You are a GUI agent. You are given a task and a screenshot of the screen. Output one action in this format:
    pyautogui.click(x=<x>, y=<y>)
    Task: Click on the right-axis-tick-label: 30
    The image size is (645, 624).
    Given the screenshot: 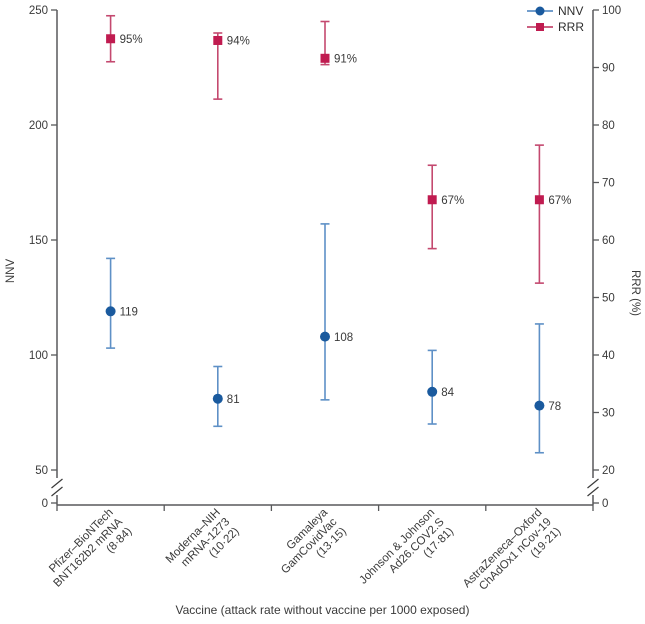 What is the action you would take?
    pyautogui.click(x=608, y=414)
    